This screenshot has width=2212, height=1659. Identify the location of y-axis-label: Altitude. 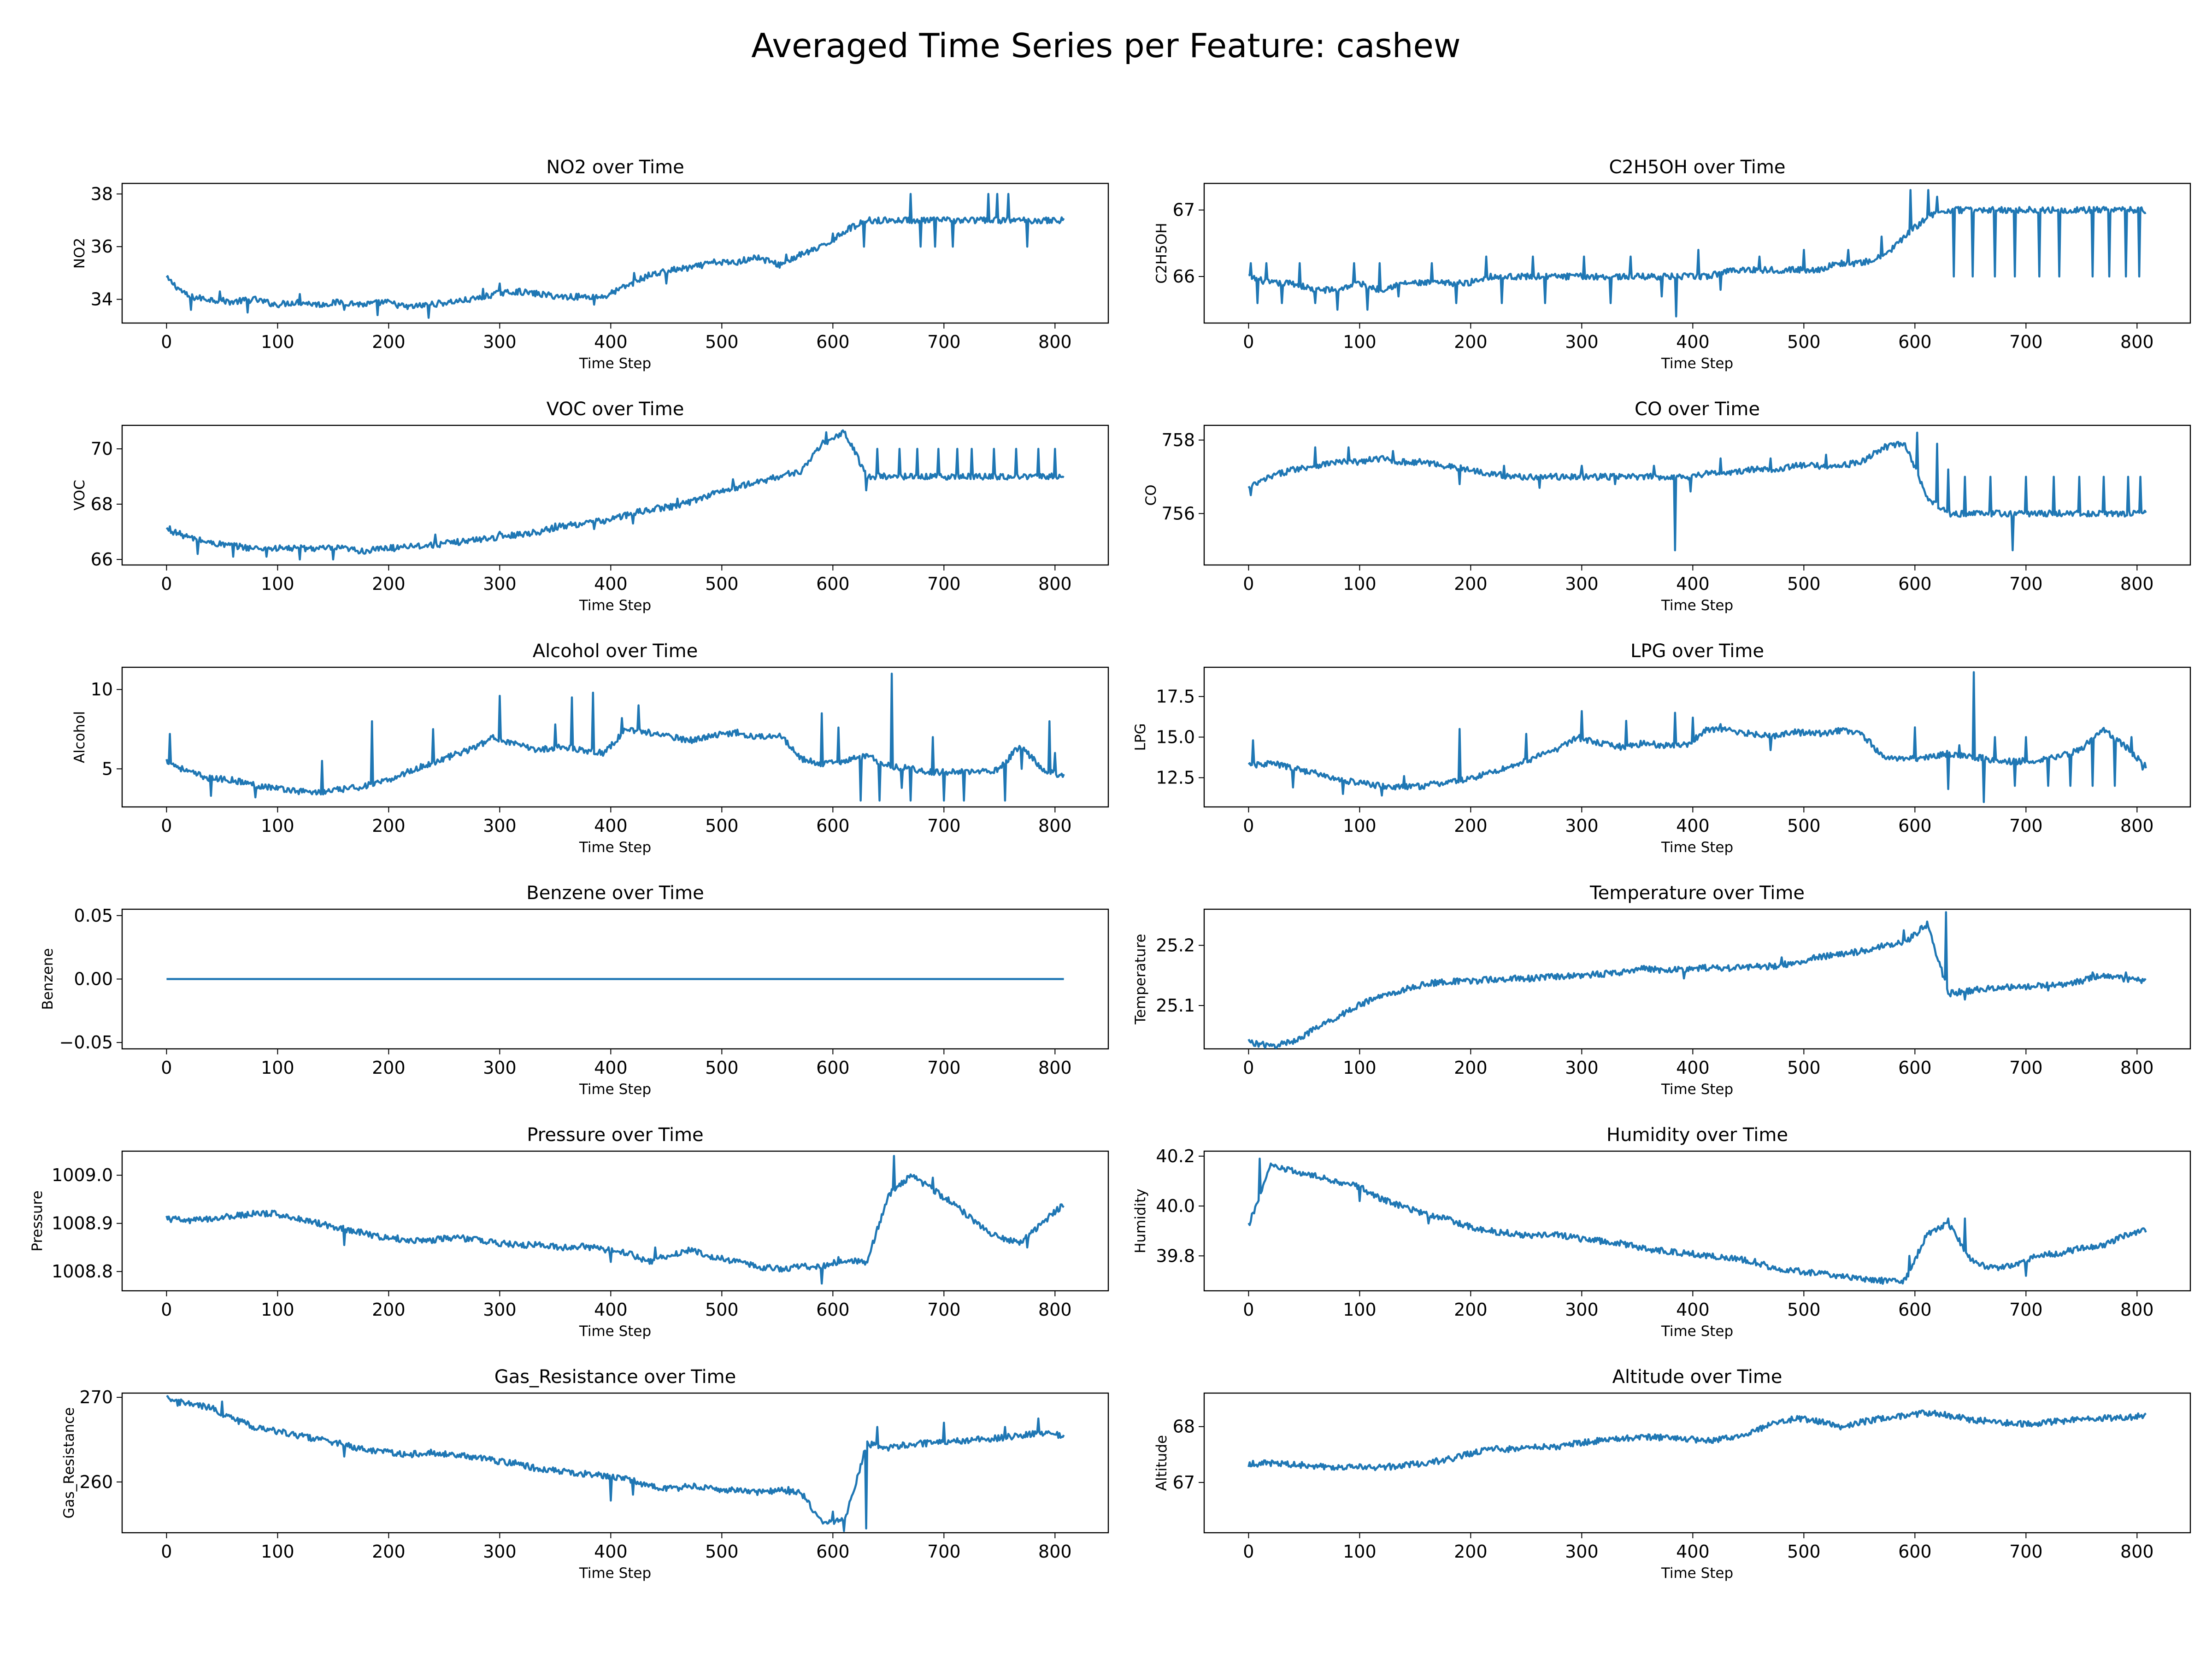
(1161, 1463).